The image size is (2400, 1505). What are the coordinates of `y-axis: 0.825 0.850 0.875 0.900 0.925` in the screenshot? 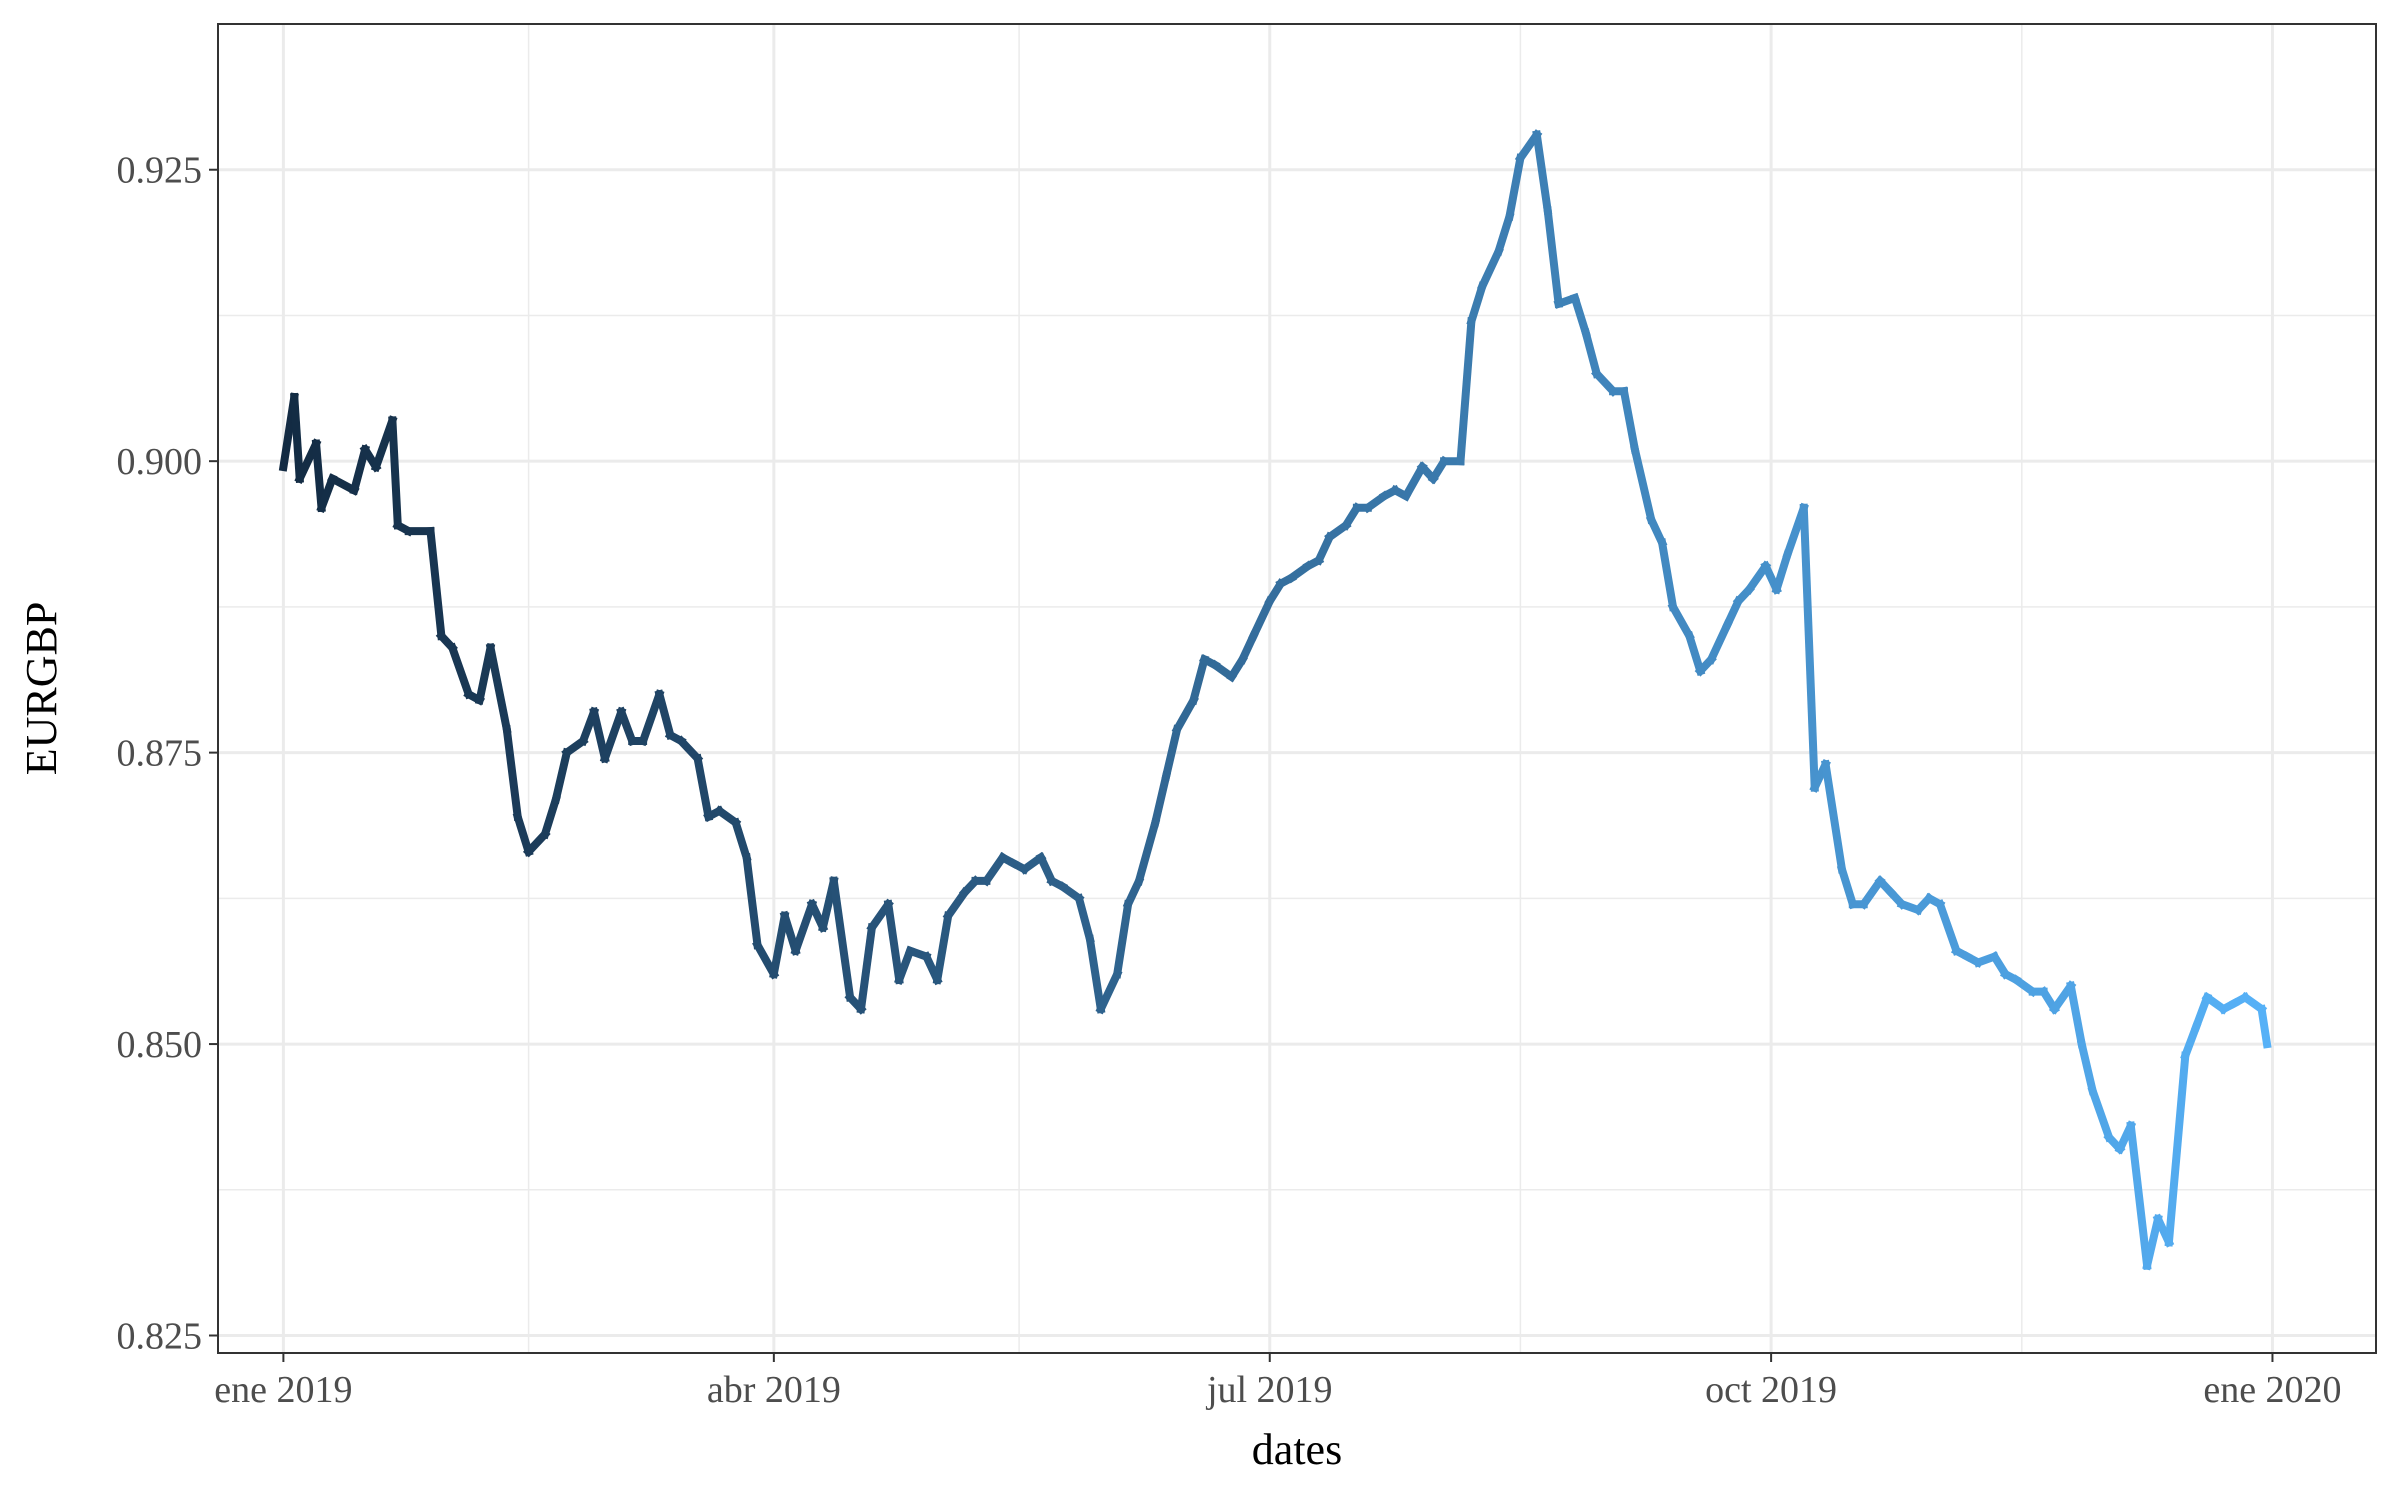 It's located at (167, 754).